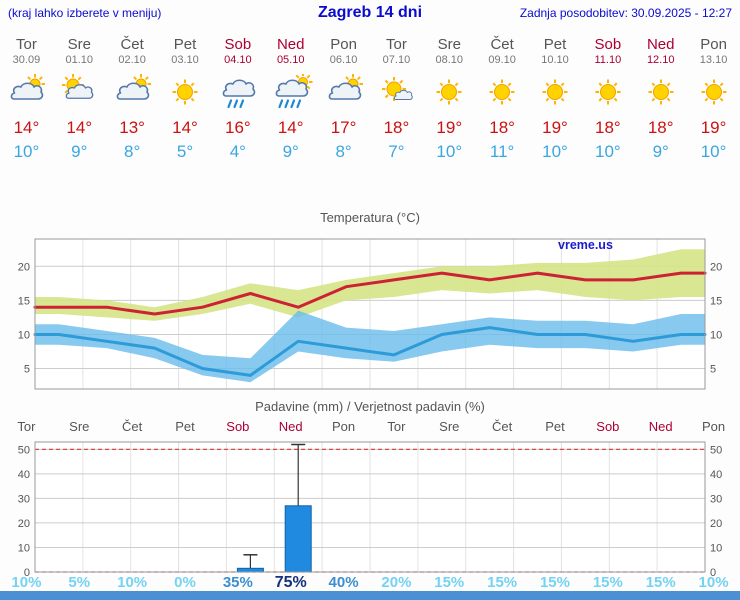  Describe the element at coordinates (237, 582) in the screenshot. I see `precip-probability: 35%` at that location.